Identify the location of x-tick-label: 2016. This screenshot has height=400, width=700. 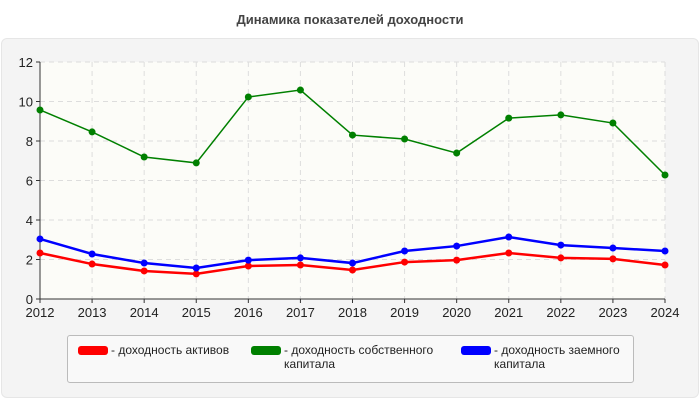
(248, 312).